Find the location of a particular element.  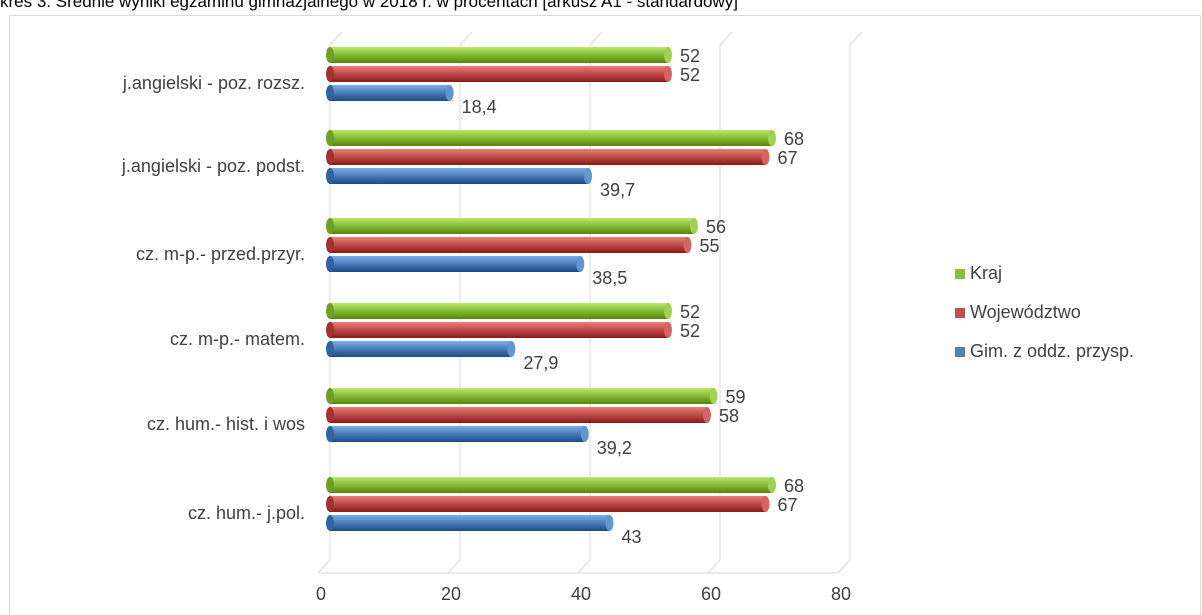

x-tick-label: 0 is located at coordinates (321, 594).